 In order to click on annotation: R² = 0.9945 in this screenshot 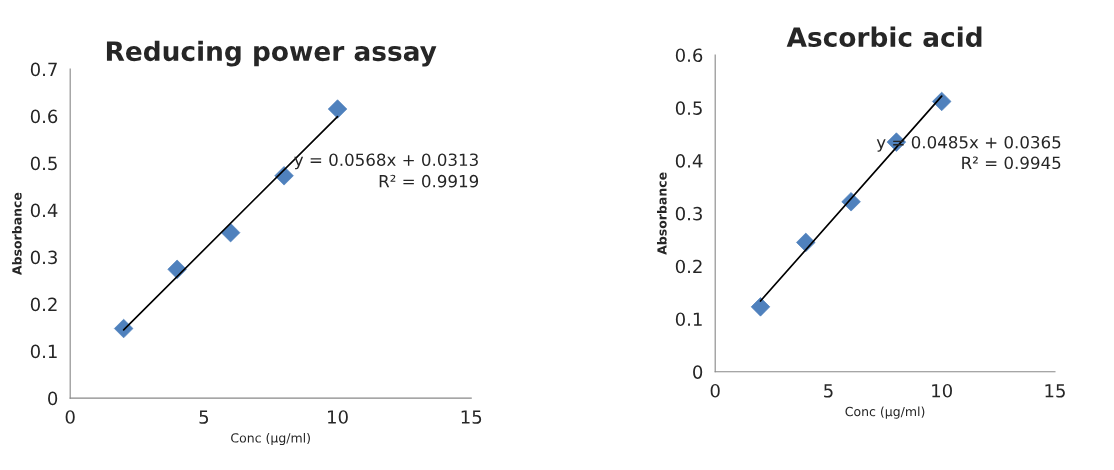, I will do `click(1011, 163)`.